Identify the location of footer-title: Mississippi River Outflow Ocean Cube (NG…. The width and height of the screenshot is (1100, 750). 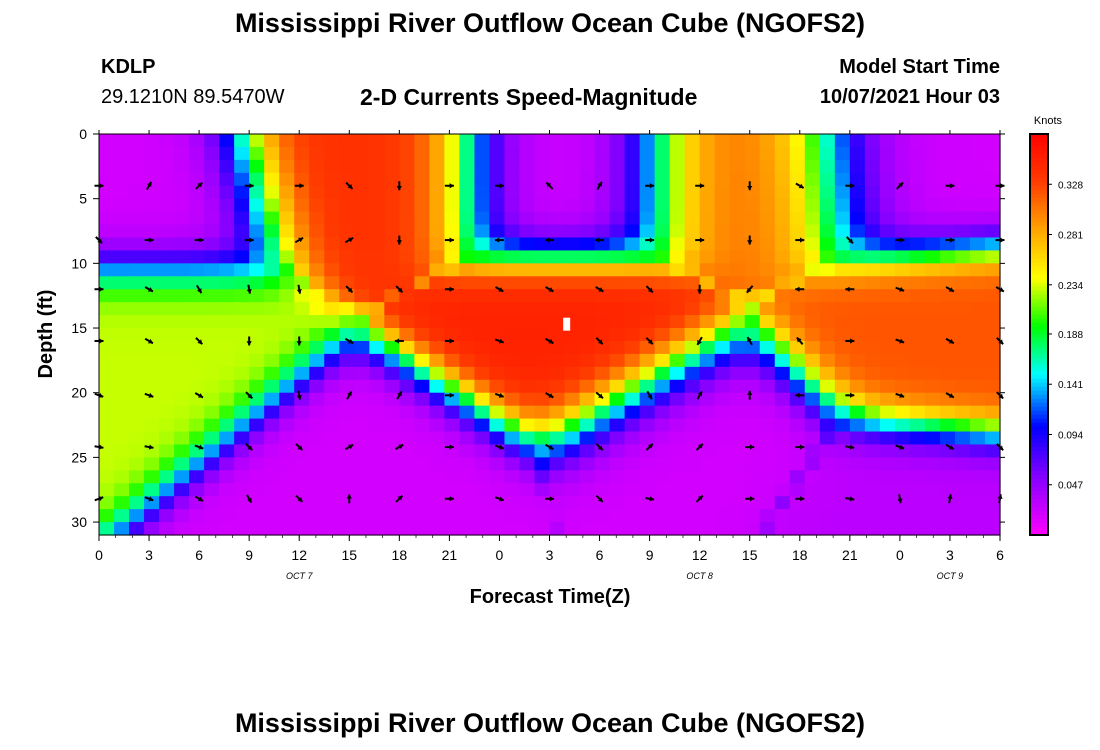
(550, 723).